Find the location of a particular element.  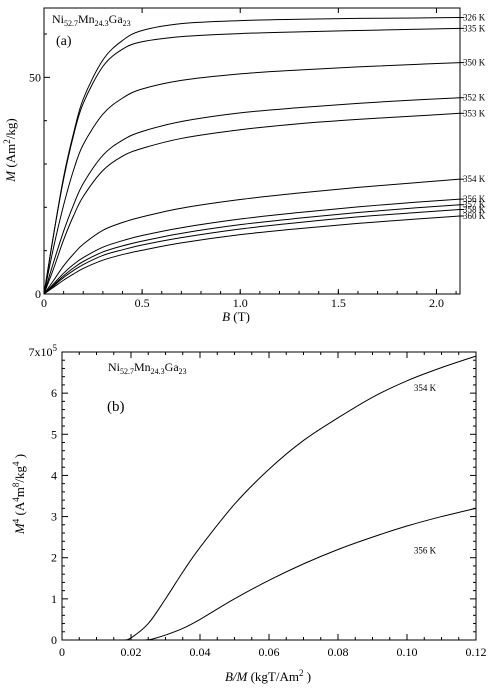

panel-a-x-tick-label-4: 2.0 is located at coordinates (436, 303).